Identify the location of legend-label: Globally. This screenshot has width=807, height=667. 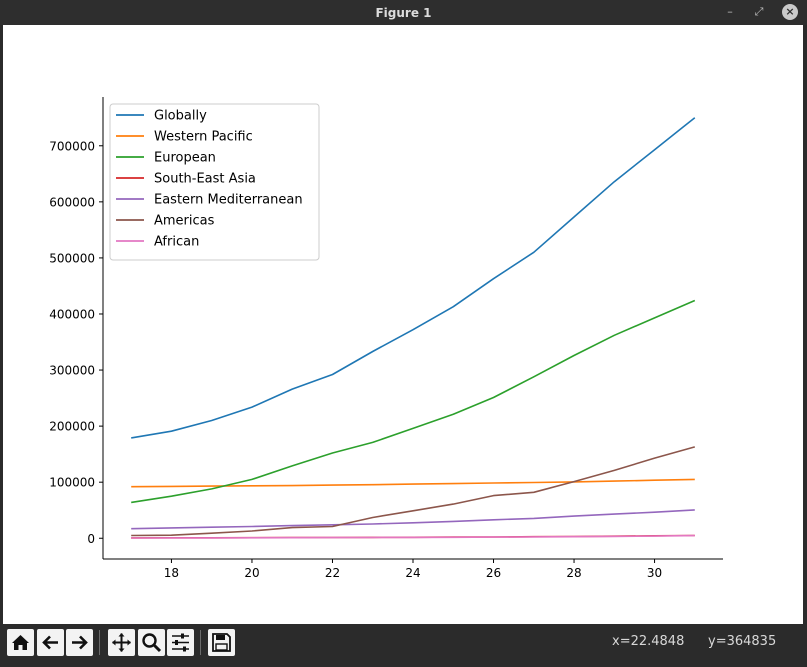
(180, 116).